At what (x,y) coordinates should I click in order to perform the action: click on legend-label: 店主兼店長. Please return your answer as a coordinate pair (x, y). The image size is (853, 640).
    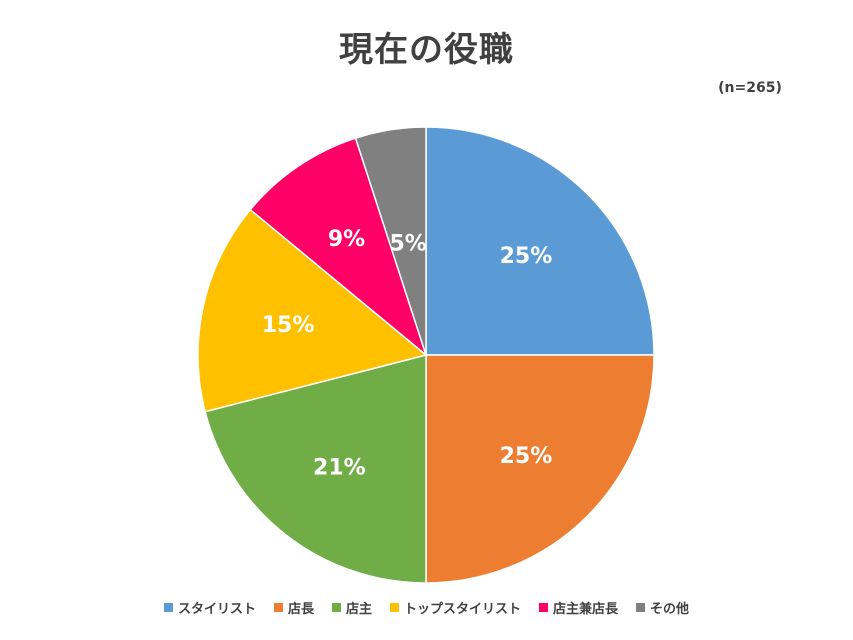
    Looking at the image, I should click on (586, 609).